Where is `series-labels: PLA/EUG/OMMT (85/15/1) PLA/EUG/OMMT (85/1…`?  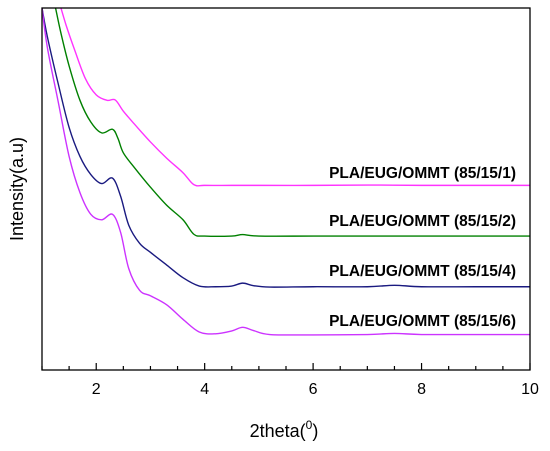 series-labels: PLA/EUG/OMMT (85/15/1) PLA/EUG/OMMT (85/1… is located at coordinates (422, 247).